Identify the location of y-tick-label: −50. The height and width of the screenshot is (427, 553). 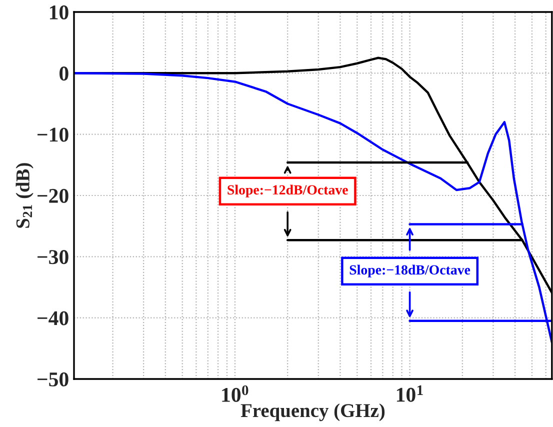
(53, 379).